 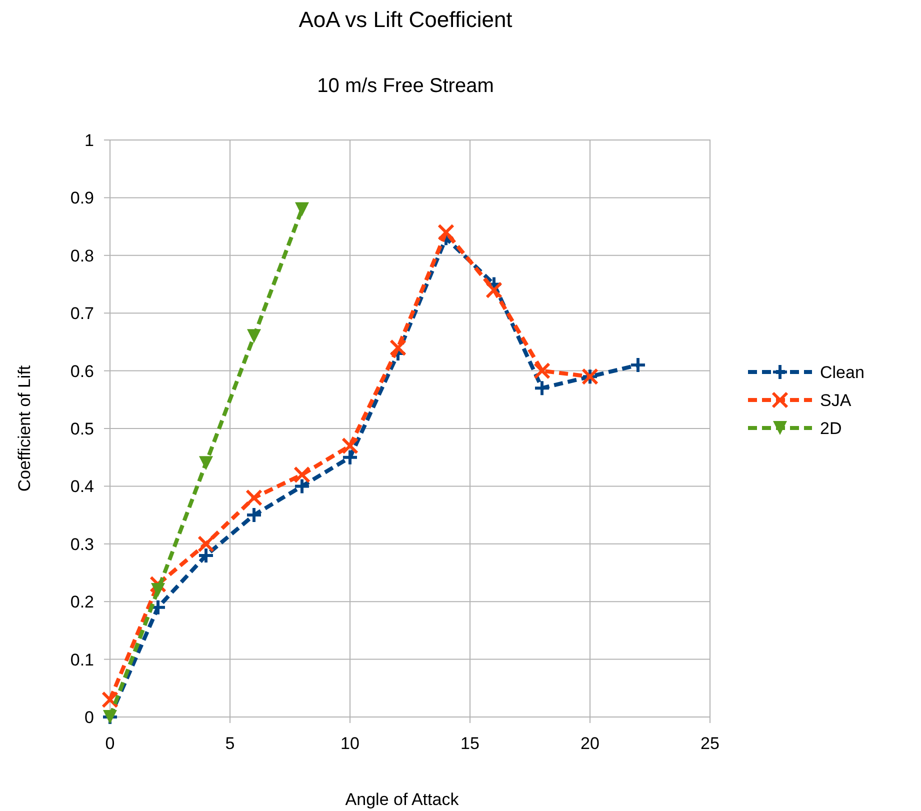 What do you see at coordinates (82, 660) in the screenshot?
I see `y-tick-label: 0.1` at bounding box center [82, 660].